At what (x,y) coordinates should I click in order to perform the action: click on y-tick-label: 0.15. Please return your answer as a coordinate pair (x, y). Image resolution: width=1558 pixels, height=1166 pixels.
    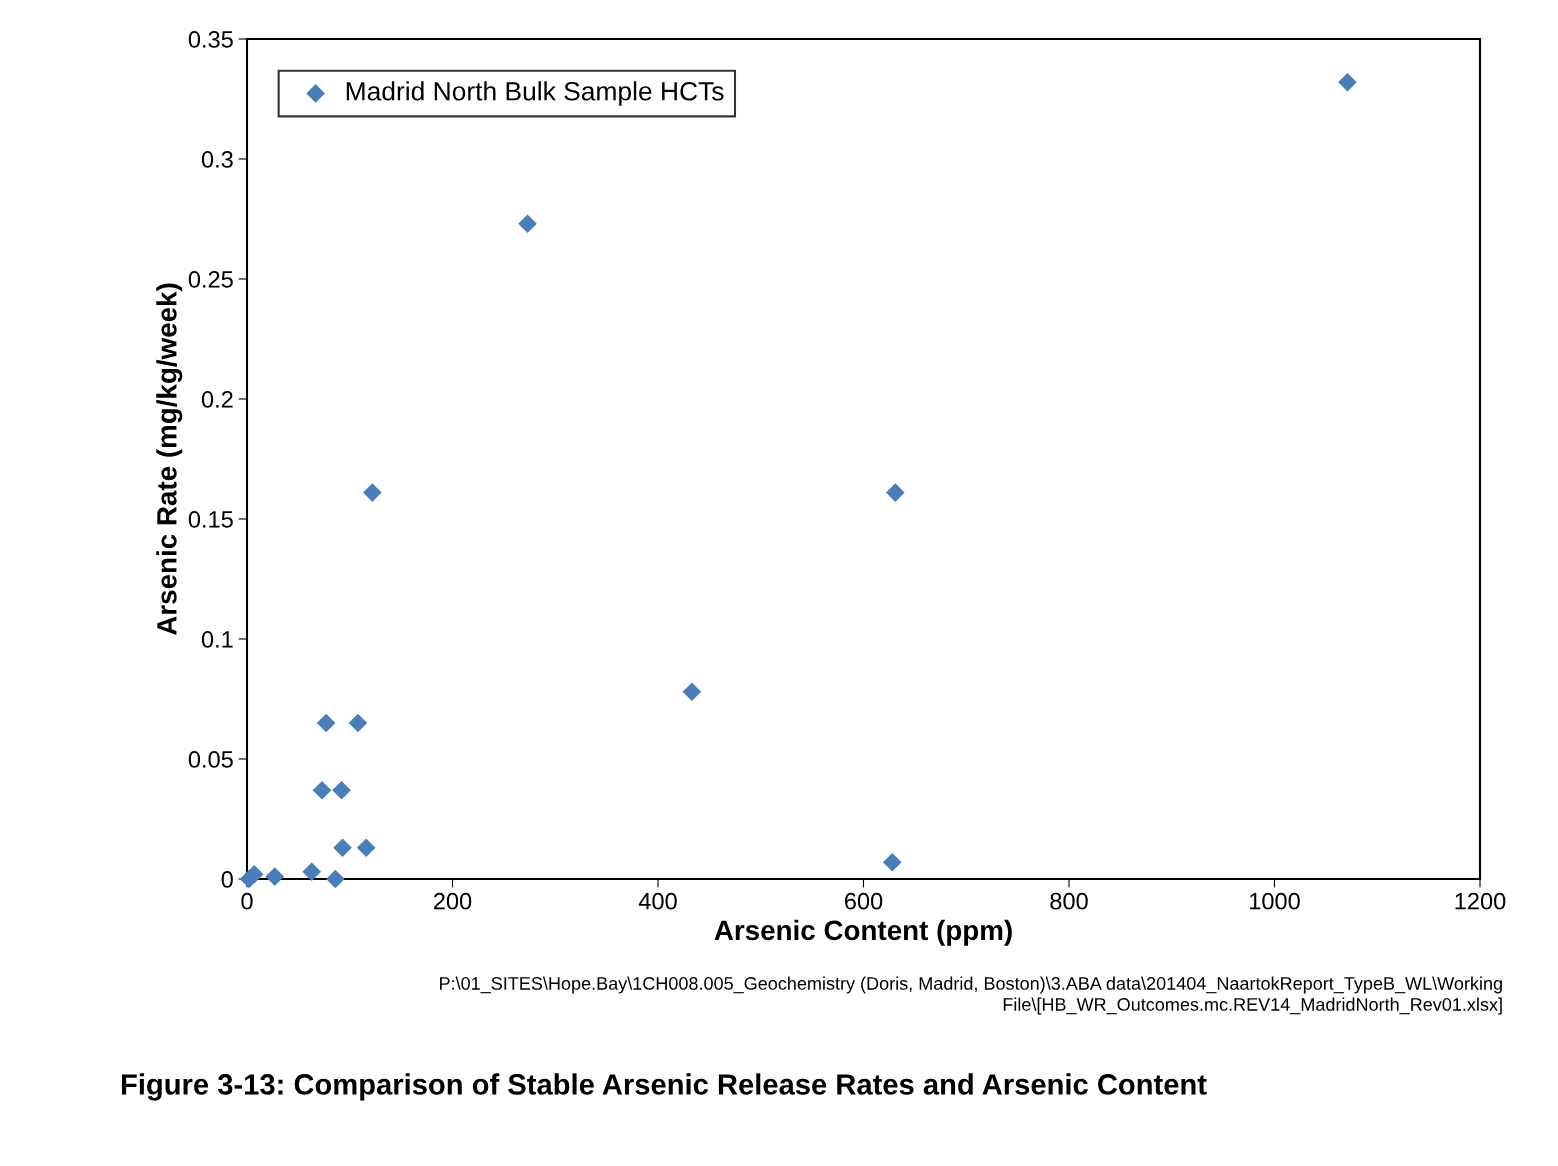
    Looking at the image, I should click on (210, 519).